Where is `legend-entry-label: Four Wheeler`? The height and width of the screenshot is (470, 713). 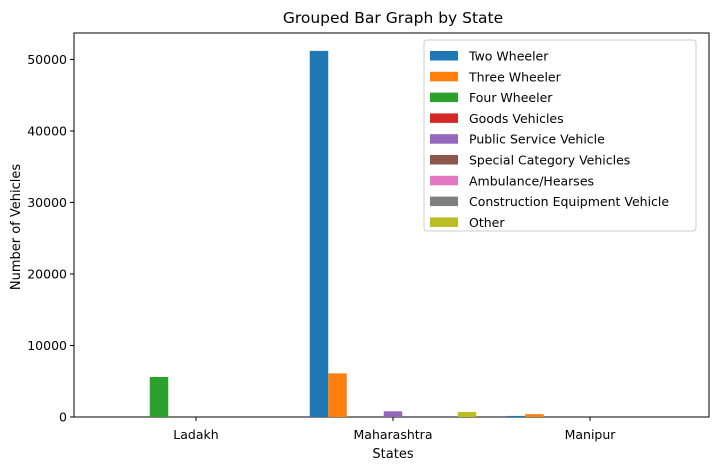
legend-entry-label: Four Wheeler is located at coordinates (511, 97).